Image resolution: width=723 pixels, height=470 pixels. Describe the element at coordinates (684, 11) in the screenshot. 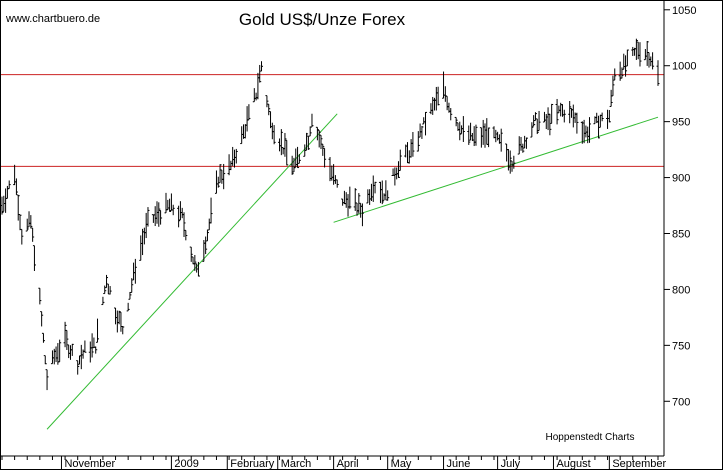

I see `y-tick-label: 1050` at that location.